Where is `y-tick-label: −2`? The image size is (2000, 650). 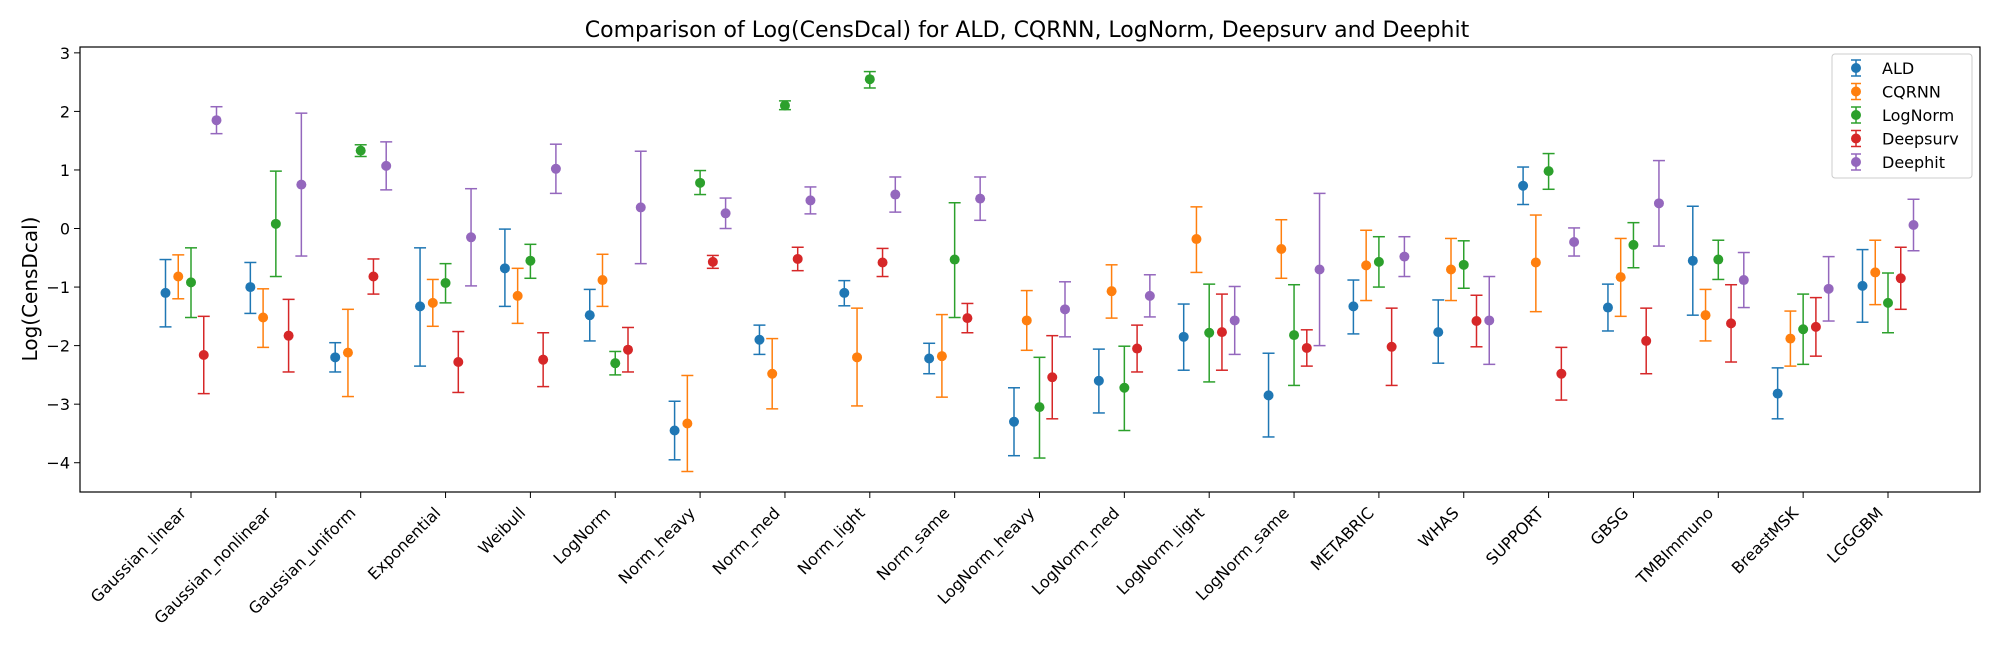 y-tick-label: −2 is located at coordinates (58, 346).